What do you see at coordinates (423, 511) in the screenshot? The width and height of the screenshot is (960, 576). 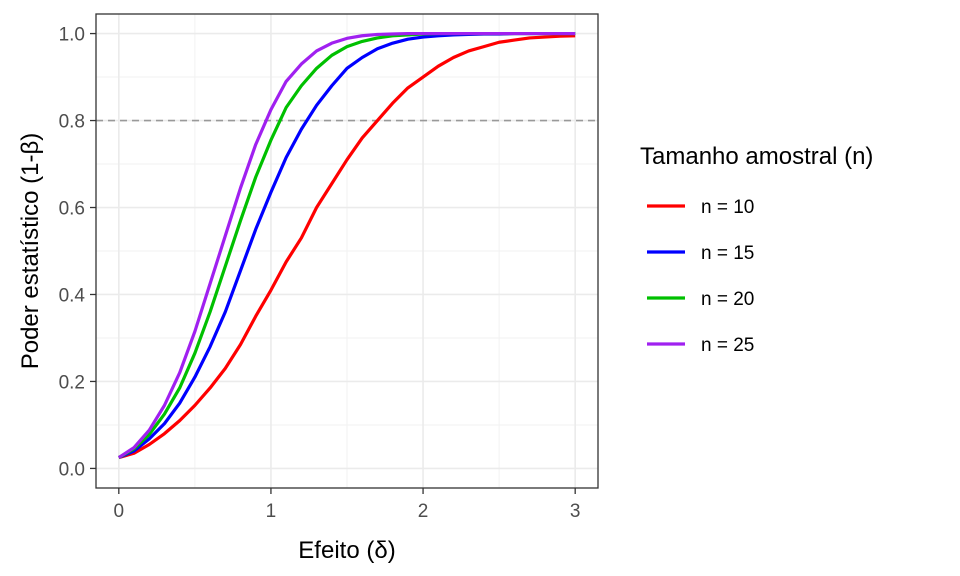 I see `x-tick-label: 2` at bounding box center [423, 511].